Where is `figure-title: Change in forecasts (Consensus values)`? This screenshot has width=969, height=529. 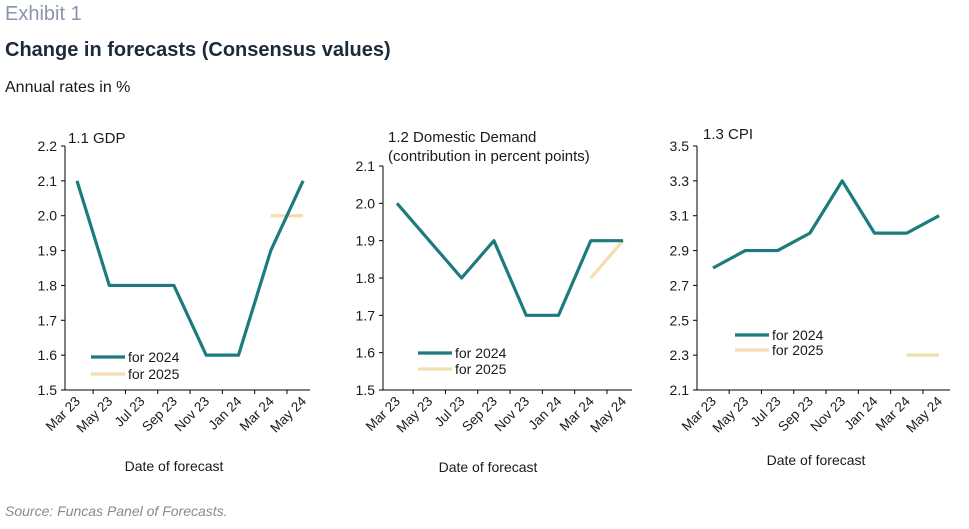
figure-title: Change in forecasts (Consensus values) is located at coordinates (198, 50).